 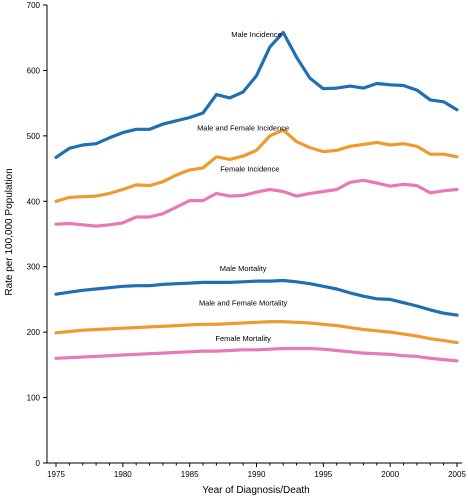 I want to click on series-label: Male and Female Incidence, so click(x=243, y=127).